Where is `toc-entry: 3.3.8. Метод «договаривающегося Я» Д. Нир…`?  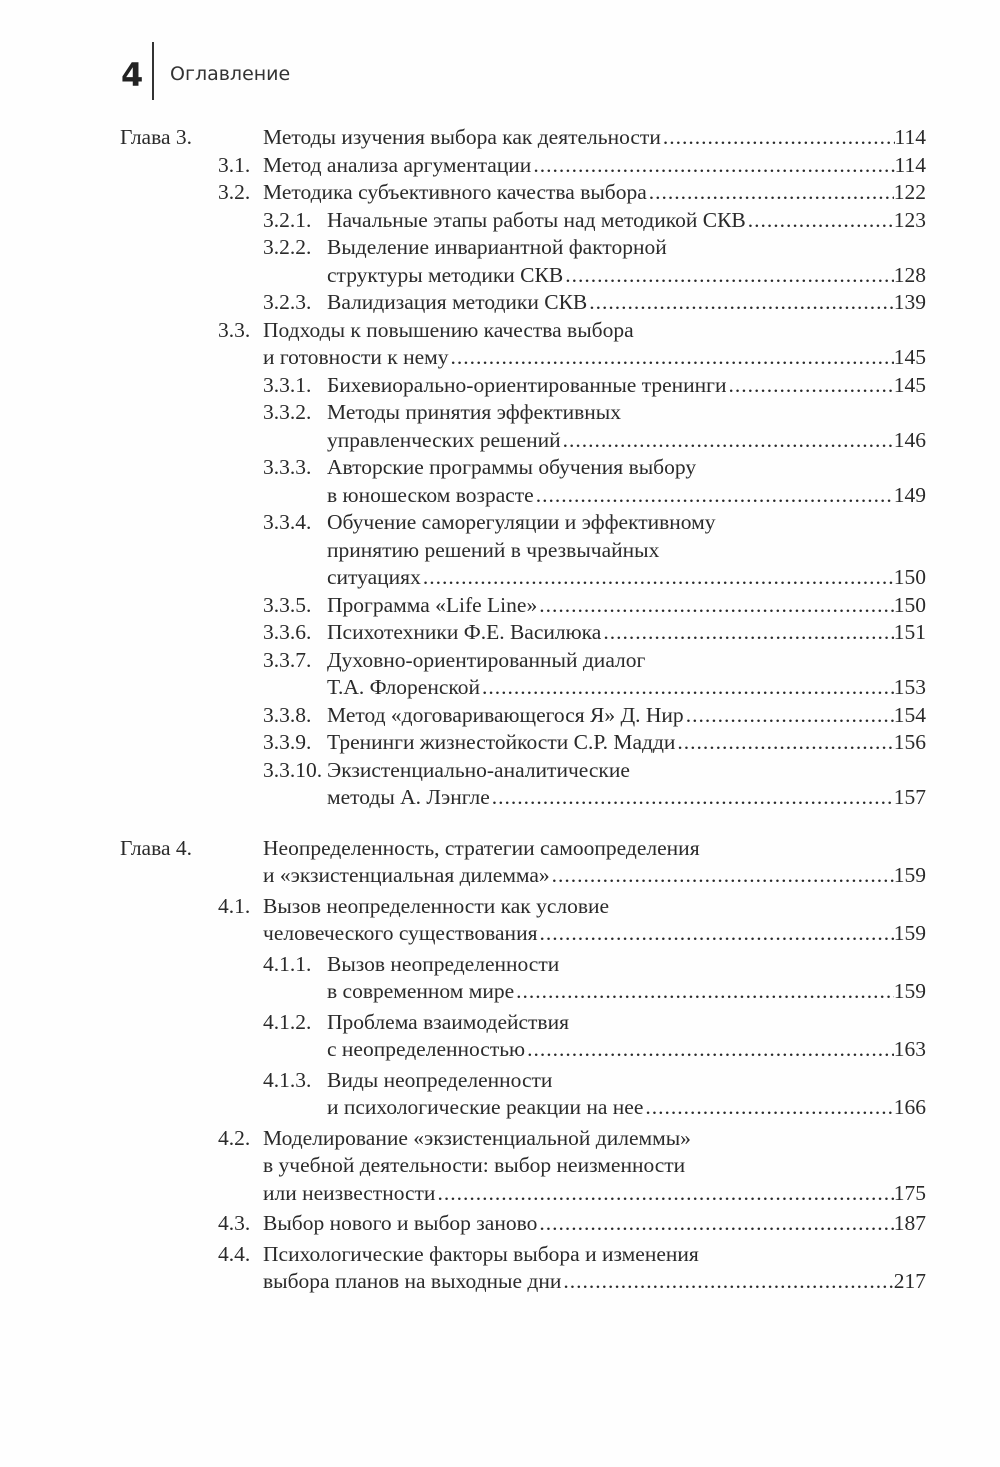
toc-entry: 3.3.8. Метод «договаривающегося Я» Д. Нир… is located at coordinates (500, 716).